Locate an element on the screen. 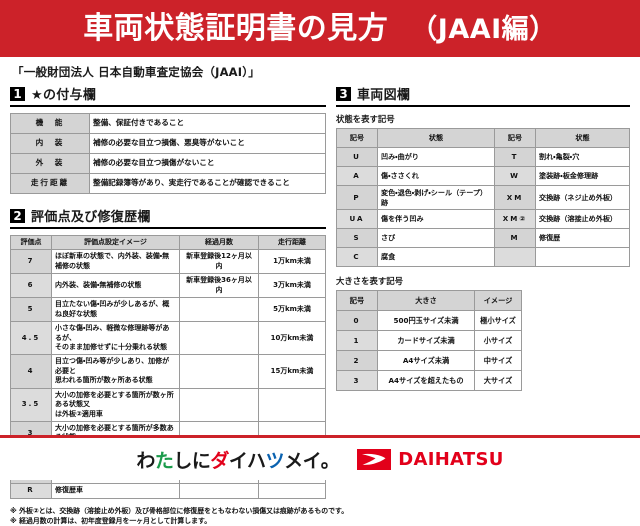  slogan-part: メ is located at coordinates (293, 460).